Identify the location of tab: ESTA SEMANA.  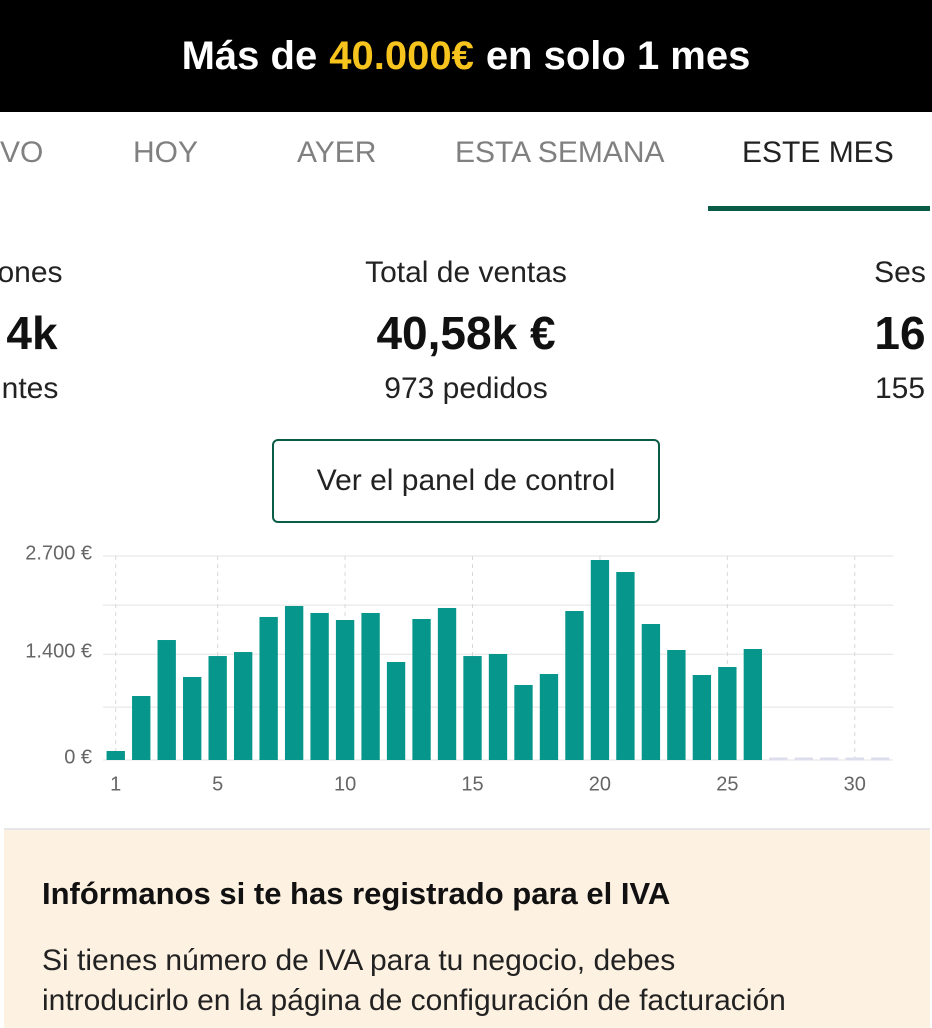
(560, 152).